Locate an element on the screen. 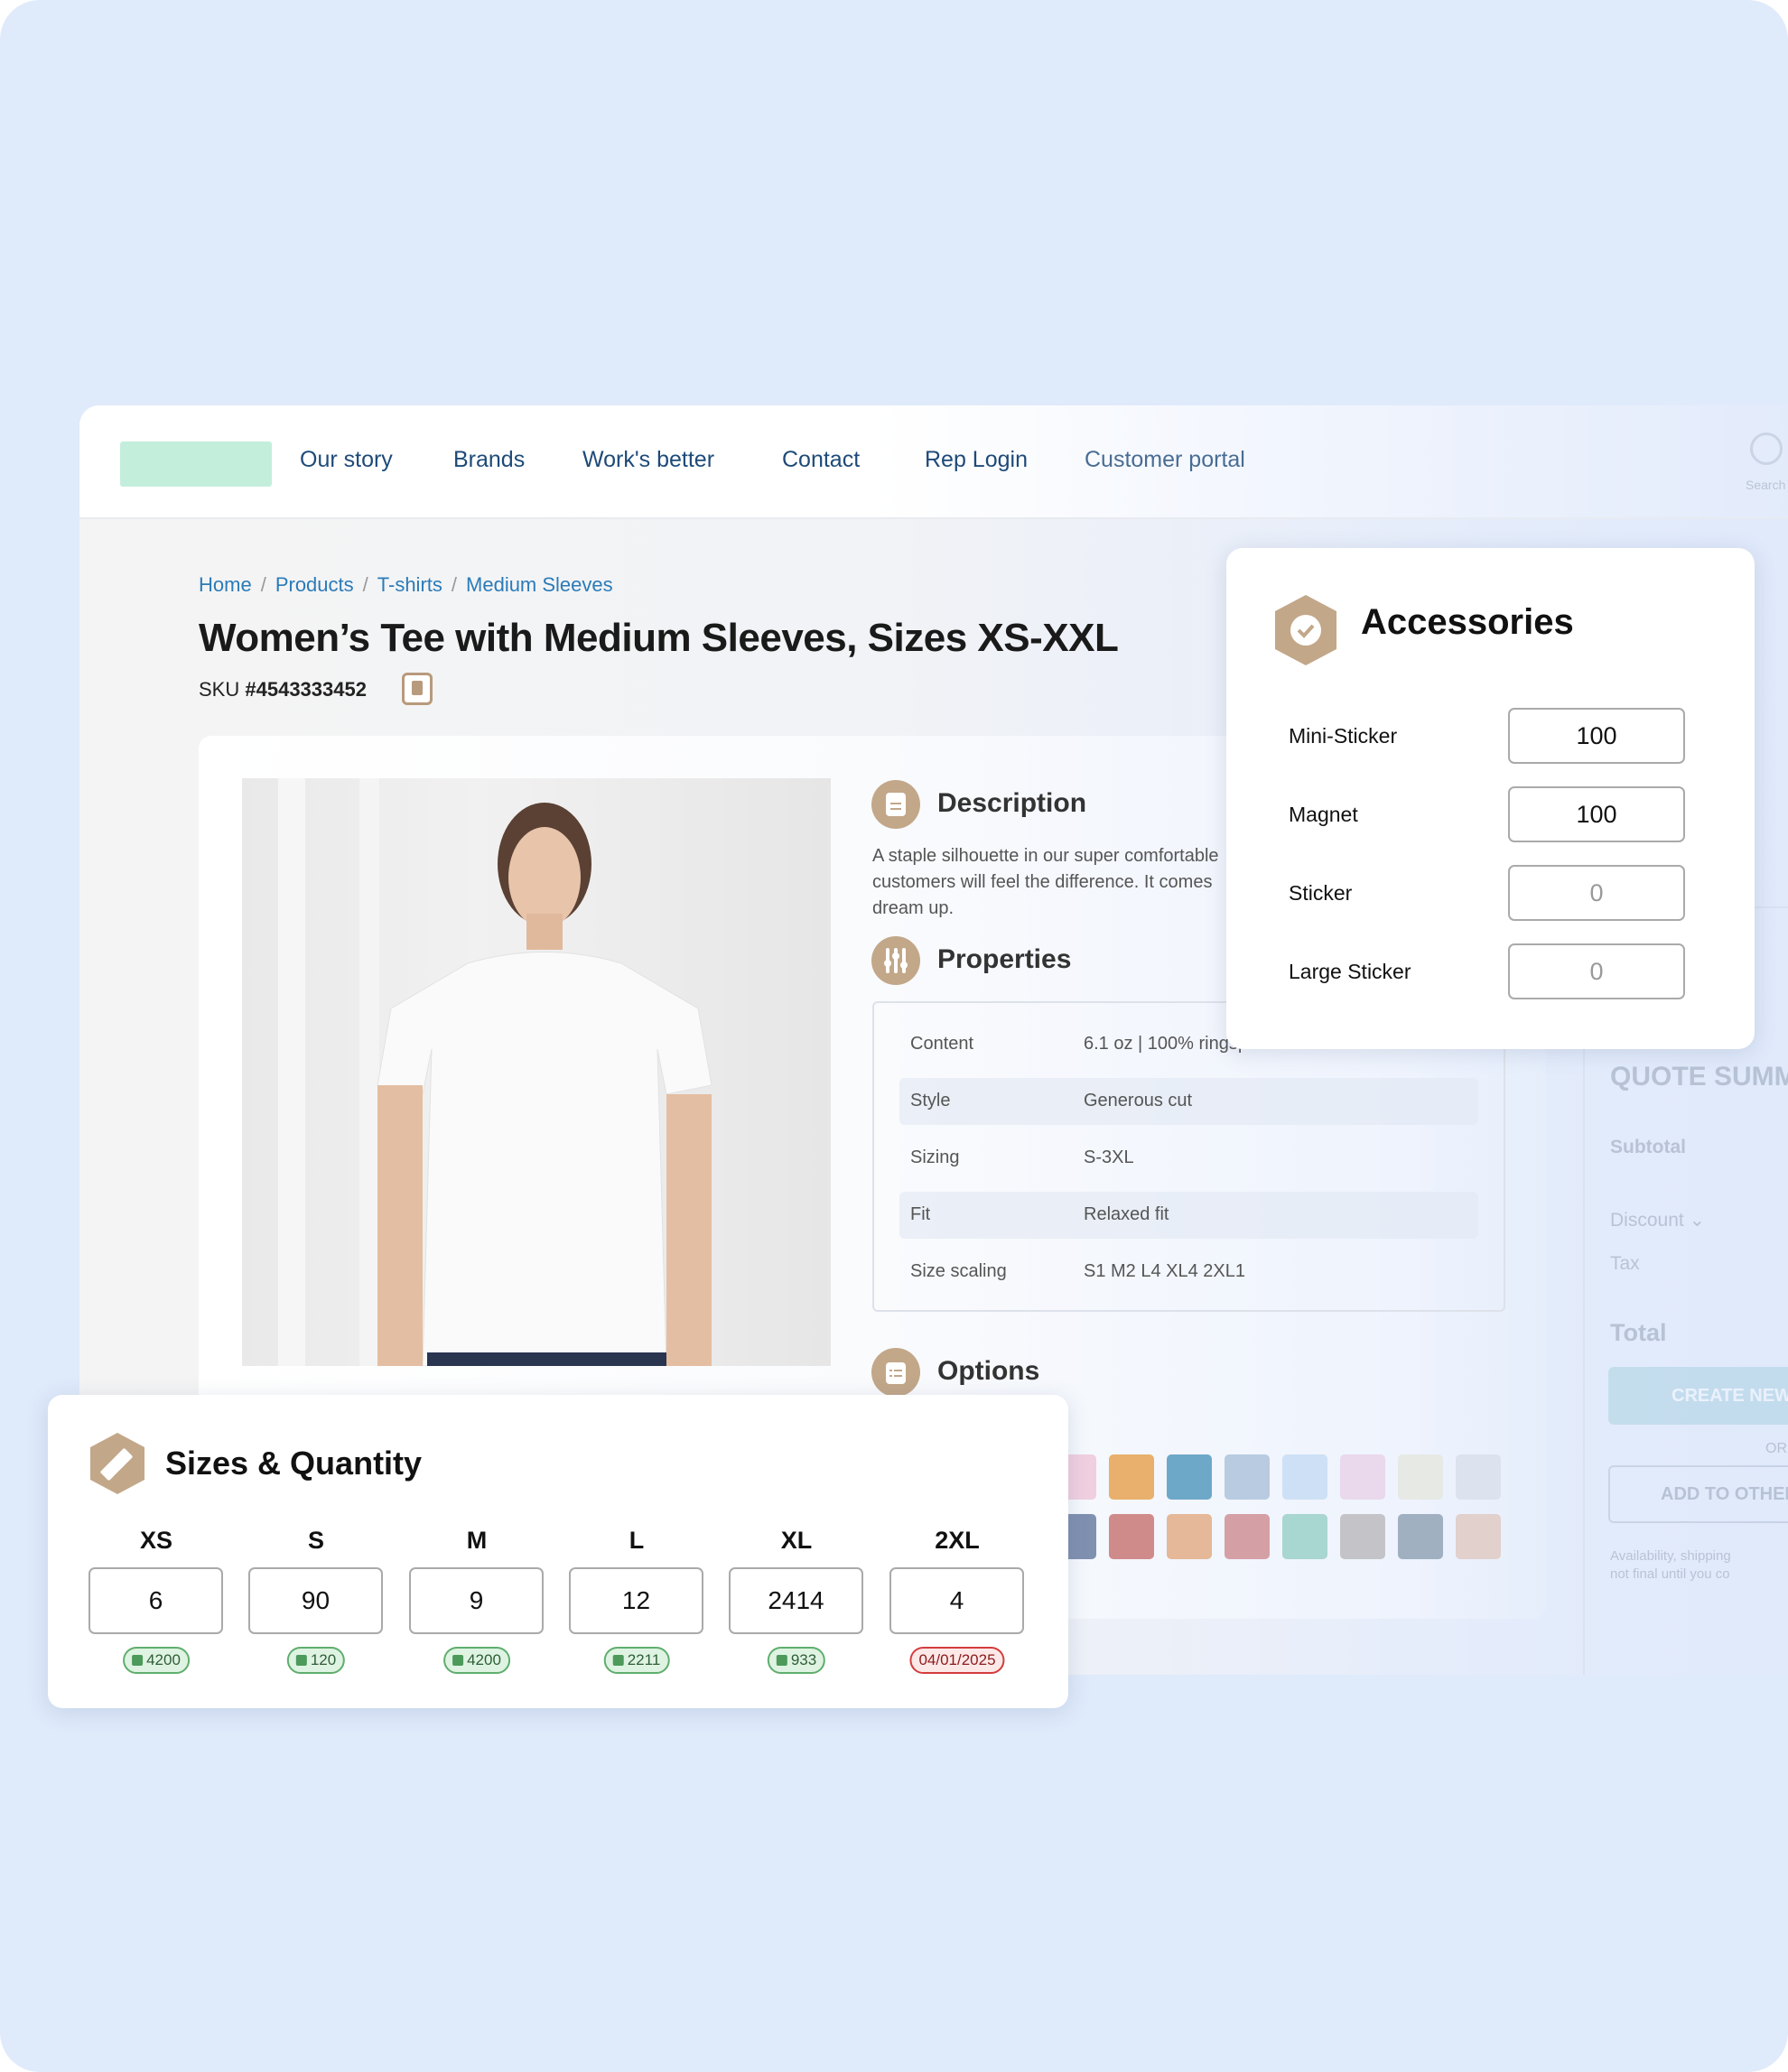  property-label: Style is located at coordinates (931, 1100).